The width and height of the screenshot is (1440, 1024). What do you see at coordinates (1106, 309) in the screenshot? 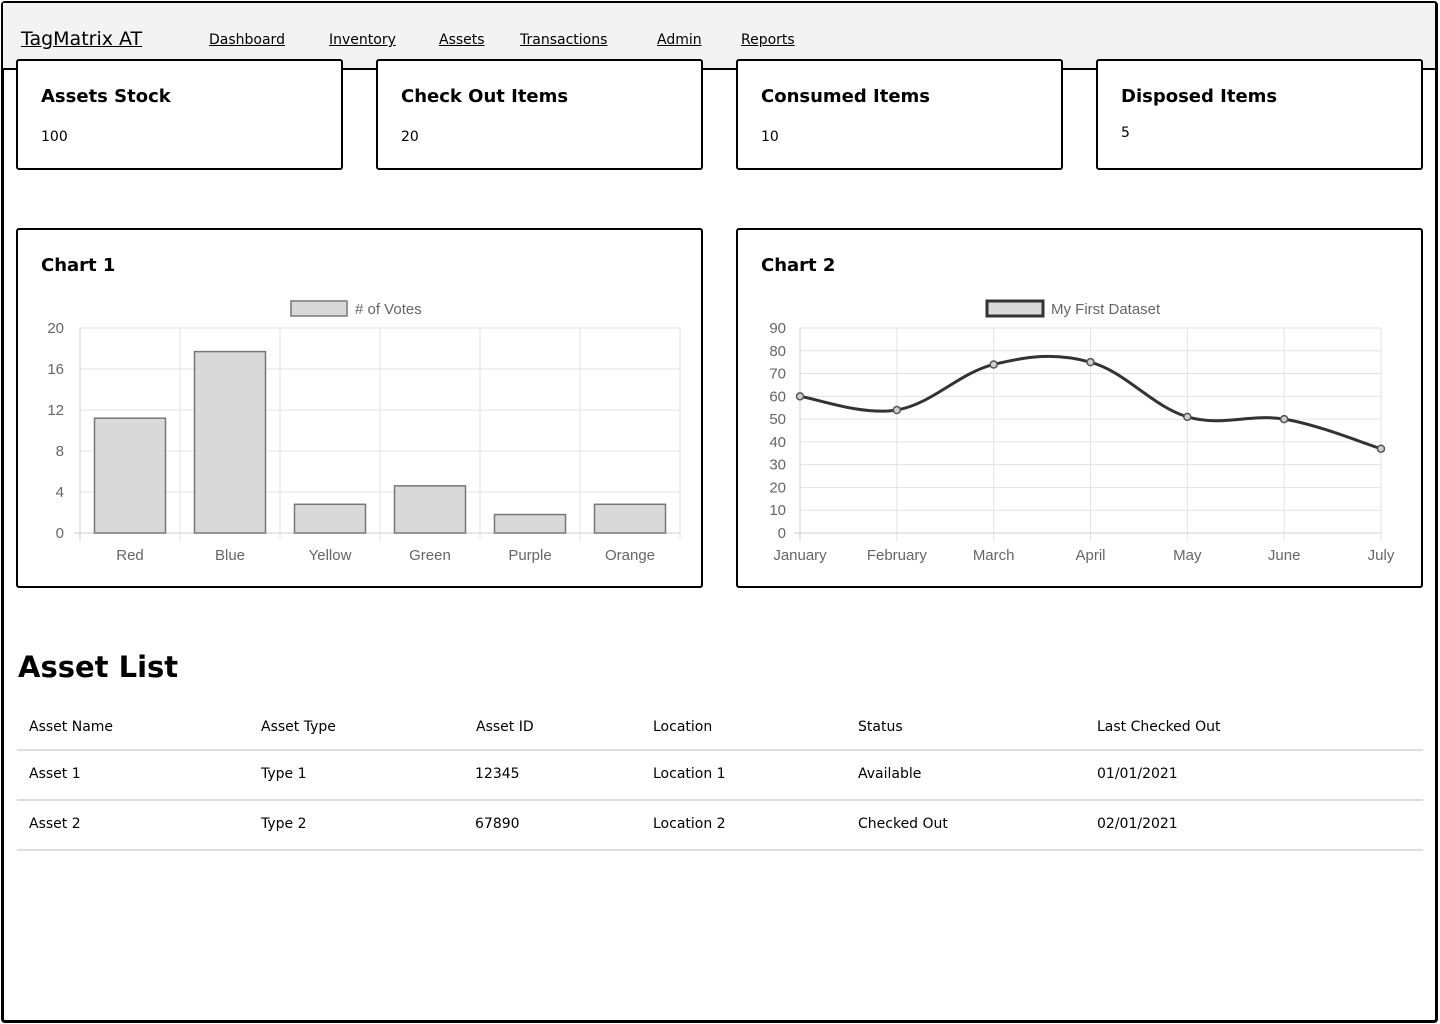
I see `legend-label: My First Dataset` at bounding box center [1106, 309].